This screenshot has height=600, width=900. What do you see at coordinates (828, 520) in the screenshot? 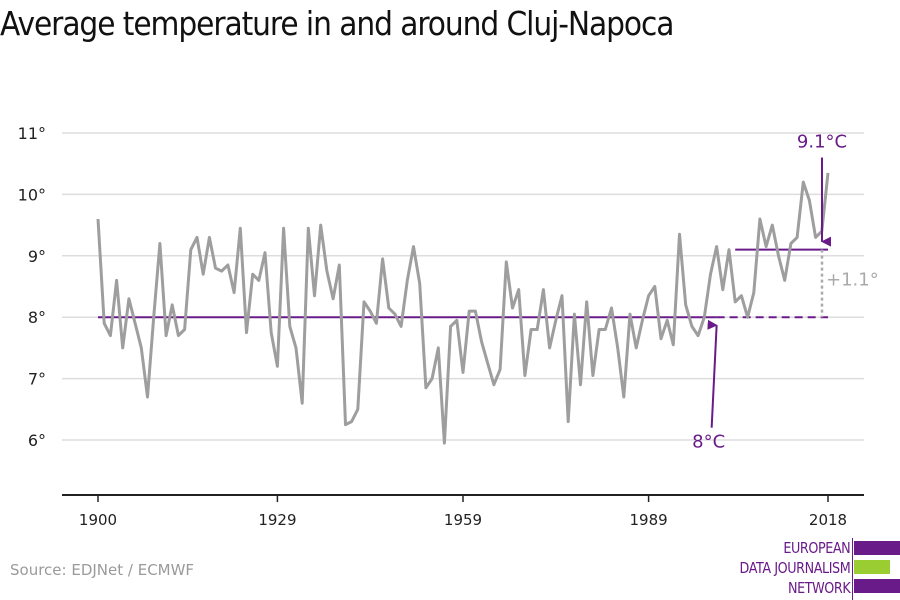
I see `x-tick-label: 2018` at bounding box center [828, 520].